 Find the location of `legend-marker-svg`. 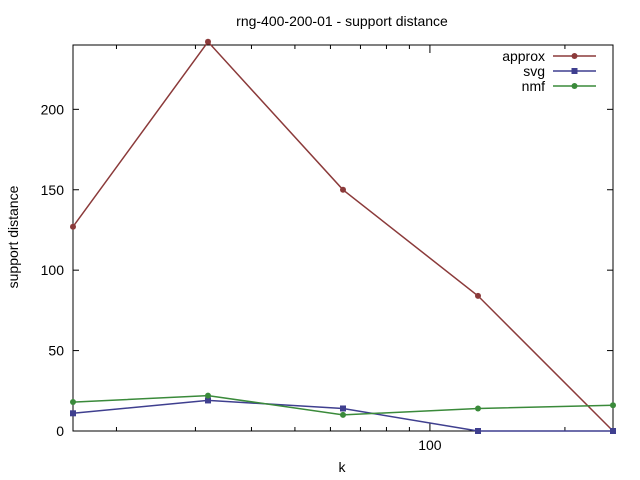

legend-marker-svg is located at coordinates (574, 71).